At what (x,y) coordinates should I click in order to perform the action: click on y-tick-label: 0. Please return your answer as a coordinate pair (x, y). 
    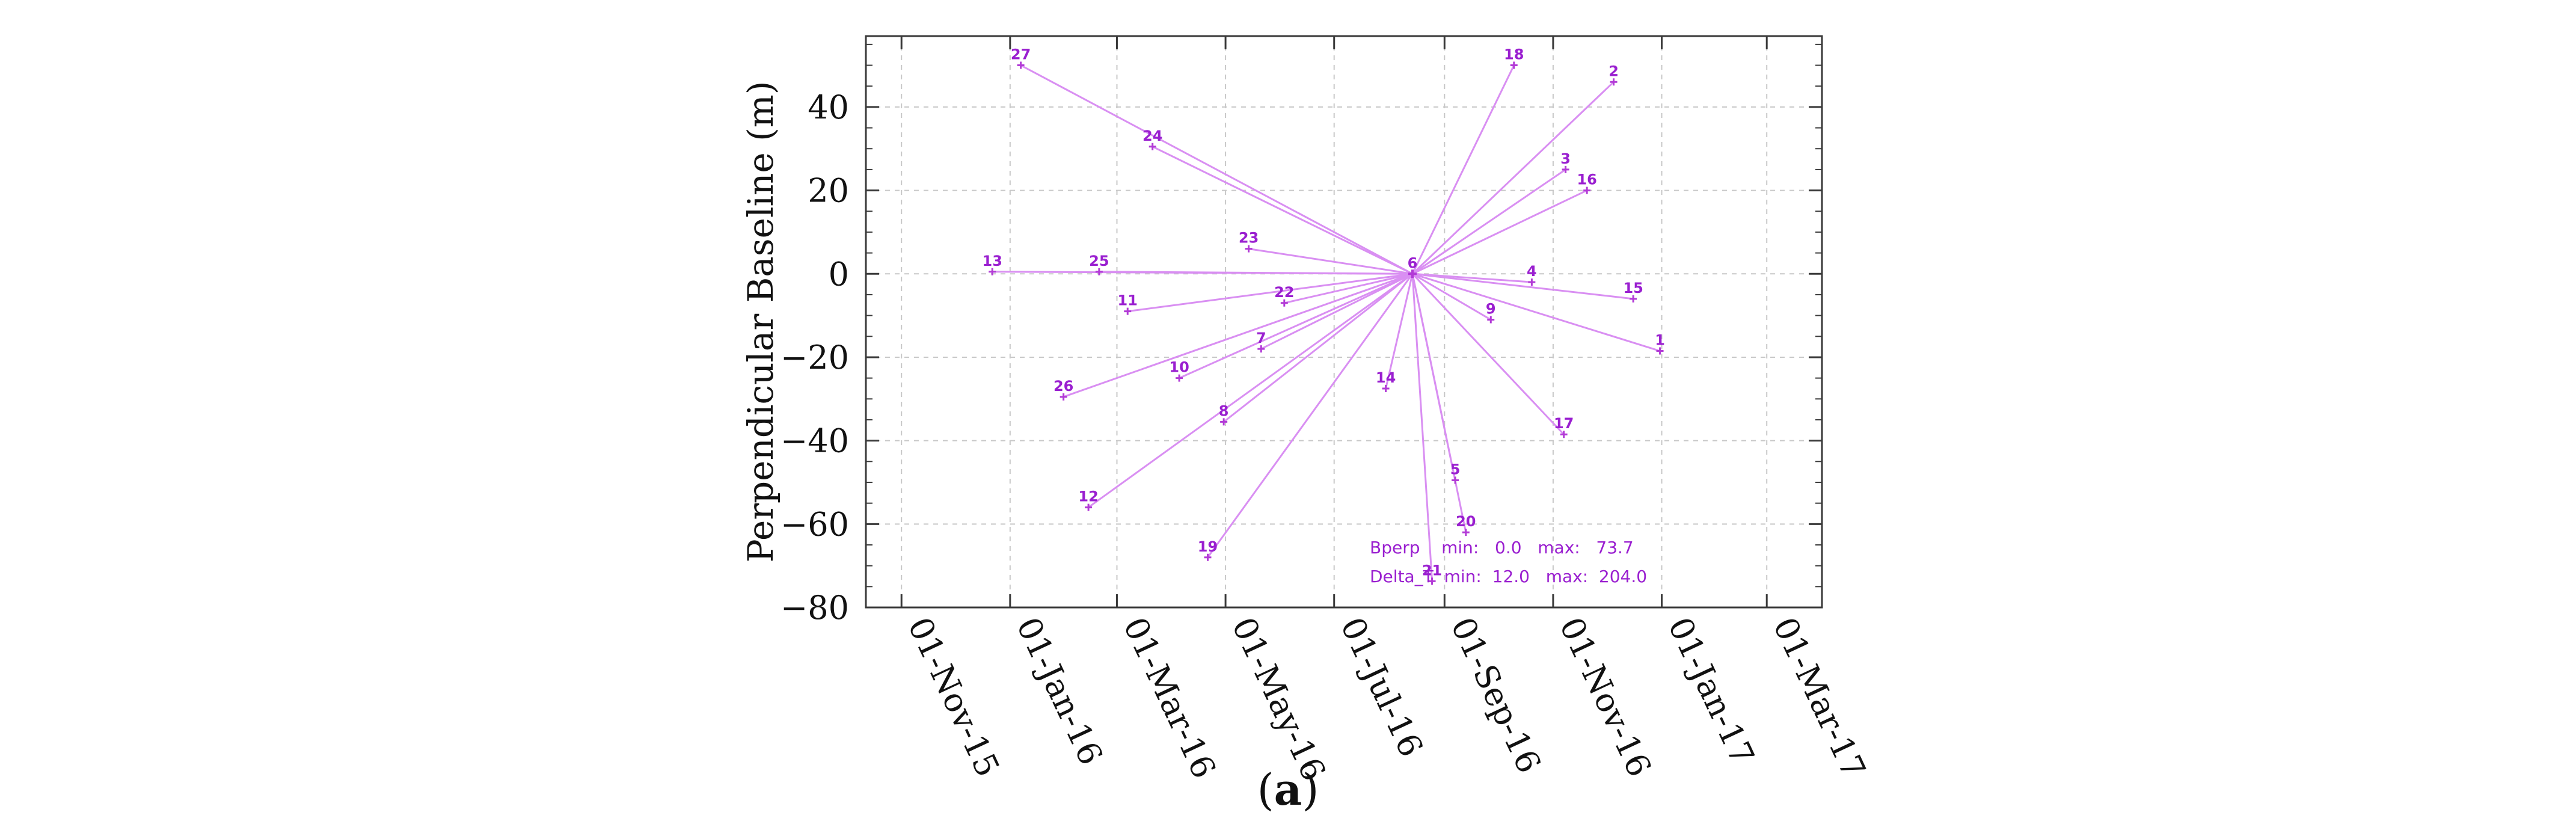
    Looking at the image, I should click on (839, 274).